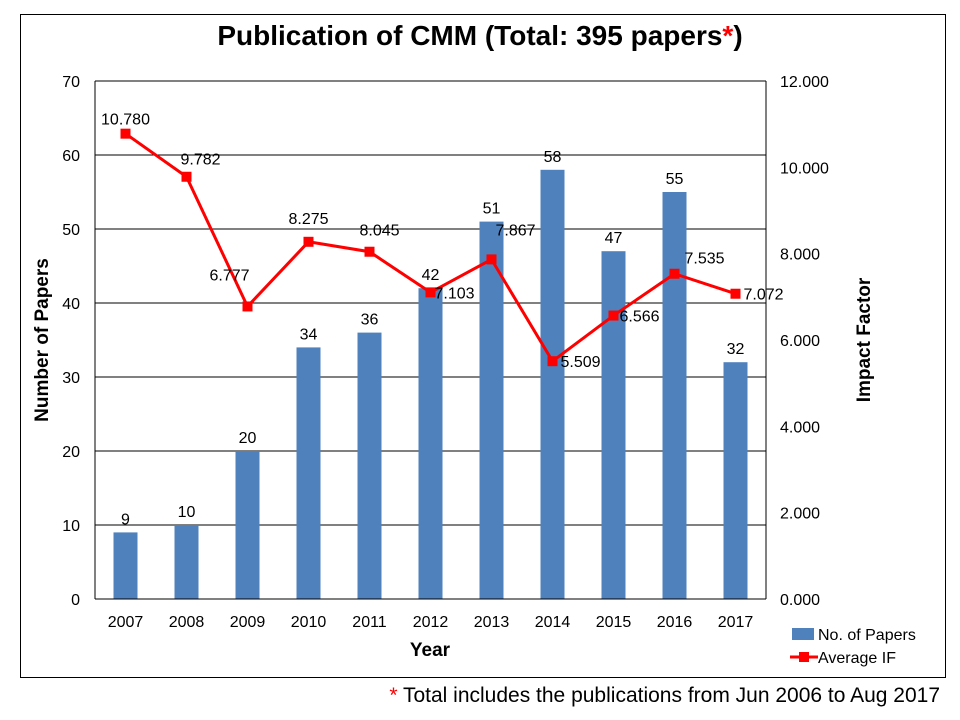  I want to click on footnote-asterisk: *, so click(393, 695).